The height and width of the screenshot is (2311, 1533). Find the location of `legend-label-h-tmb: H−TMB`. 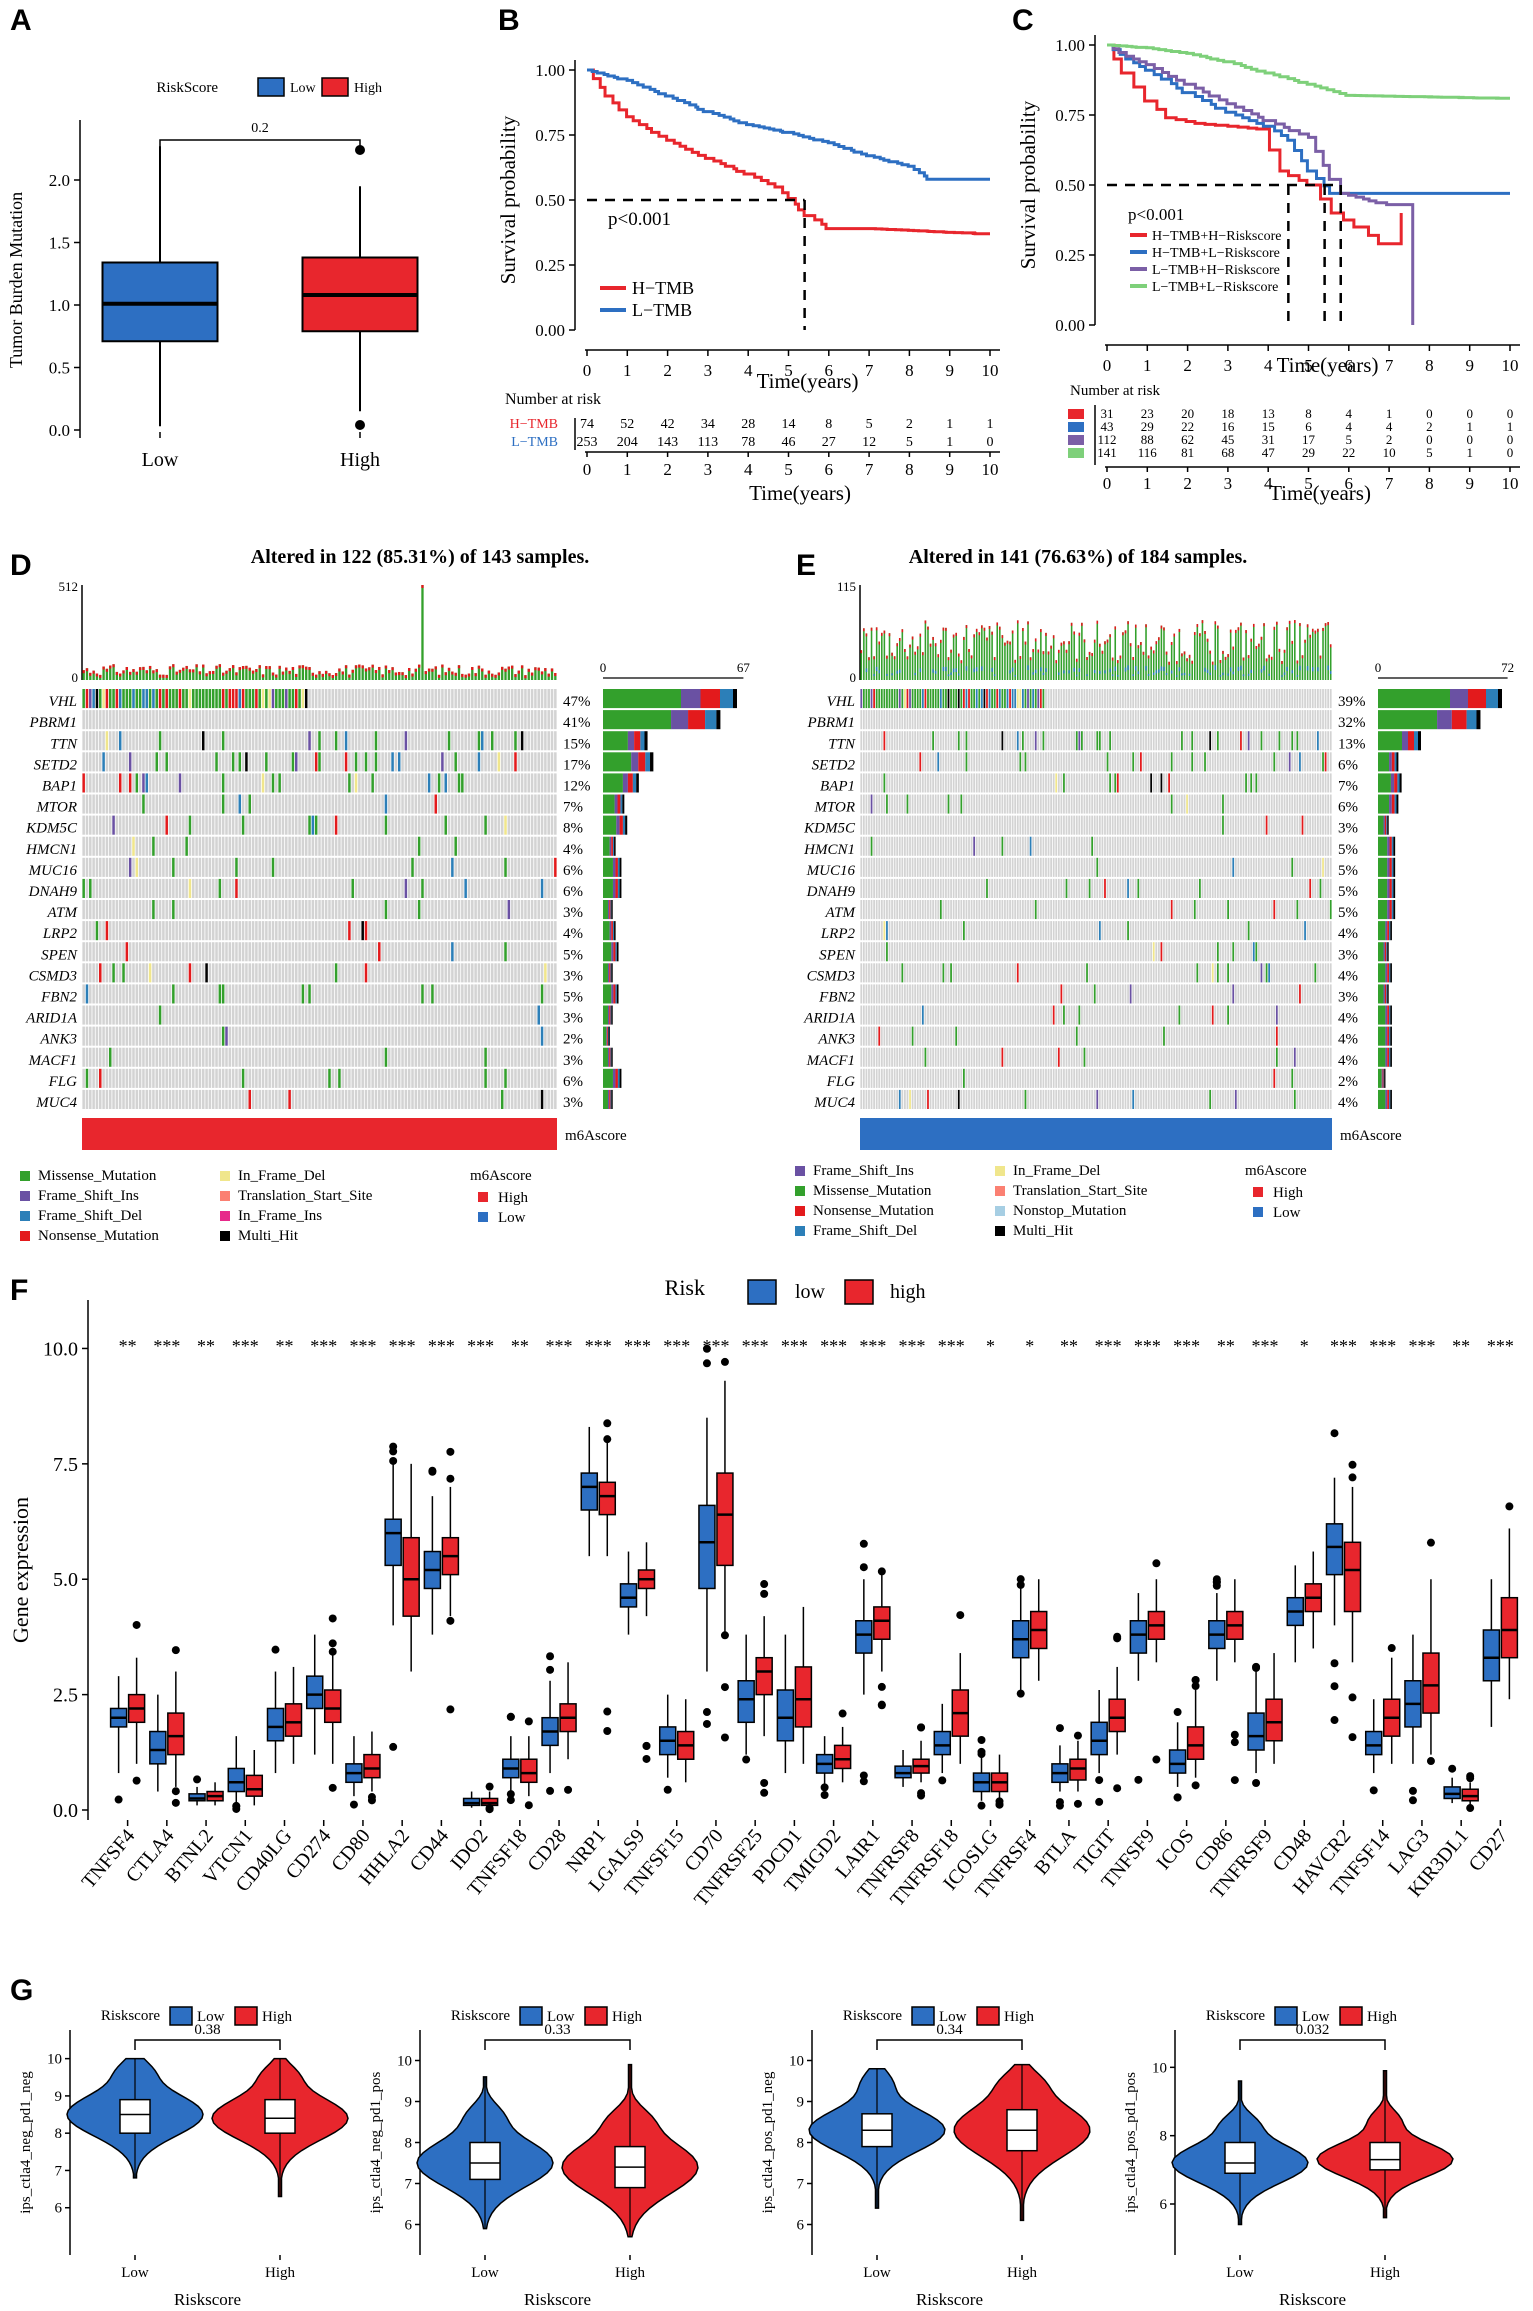

legend-label-h-tmb: H−TMB is located at coordinates (663, 288).